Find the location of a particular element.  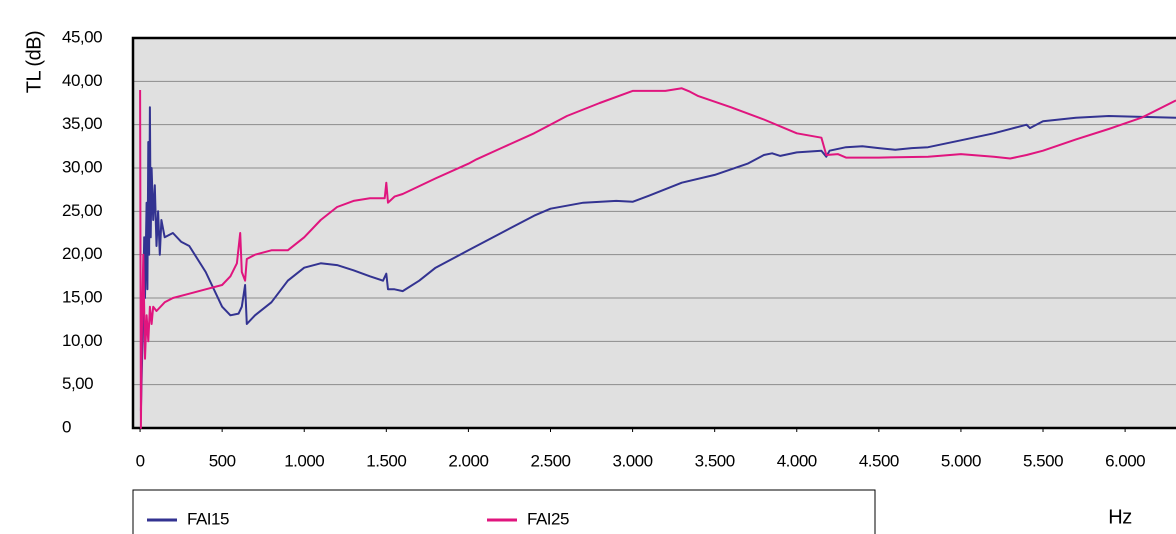

x-tick-label: 500 is located at coordinates (222, 460).